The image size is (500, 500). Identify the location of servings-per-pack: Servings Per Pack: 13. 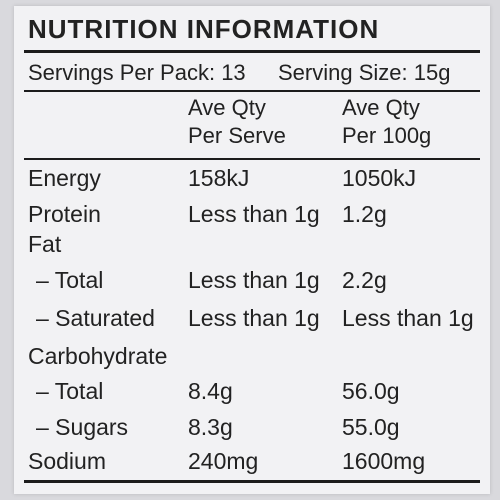
(137, 72).